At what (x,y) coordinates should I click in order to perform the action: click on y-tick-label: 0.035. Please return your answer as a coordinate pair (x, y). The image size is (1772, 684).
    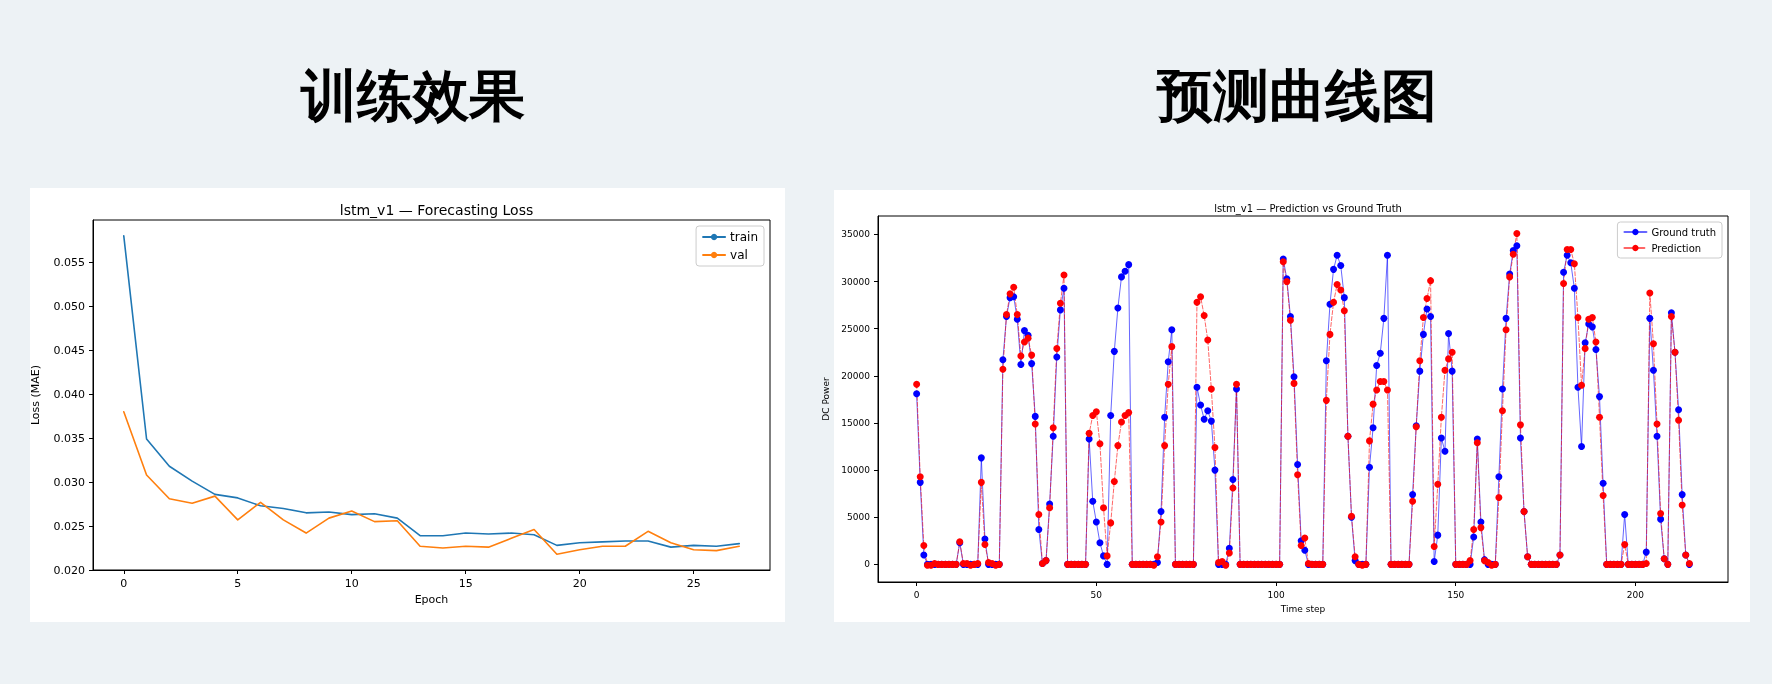
    Looking at the image, I should click on (69, 438).